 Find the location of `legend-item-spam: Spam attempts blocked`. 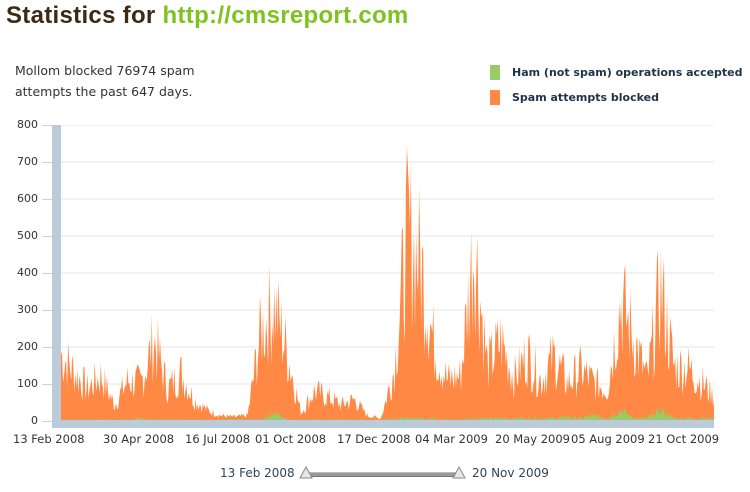

legend-item-spam: Spam attempts blocked is located at coordinates (616, 97).